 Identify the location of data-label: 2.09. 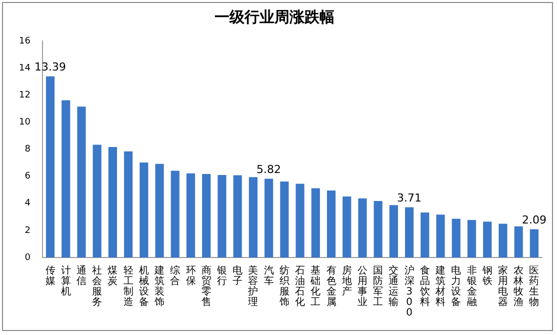
(534, 220).